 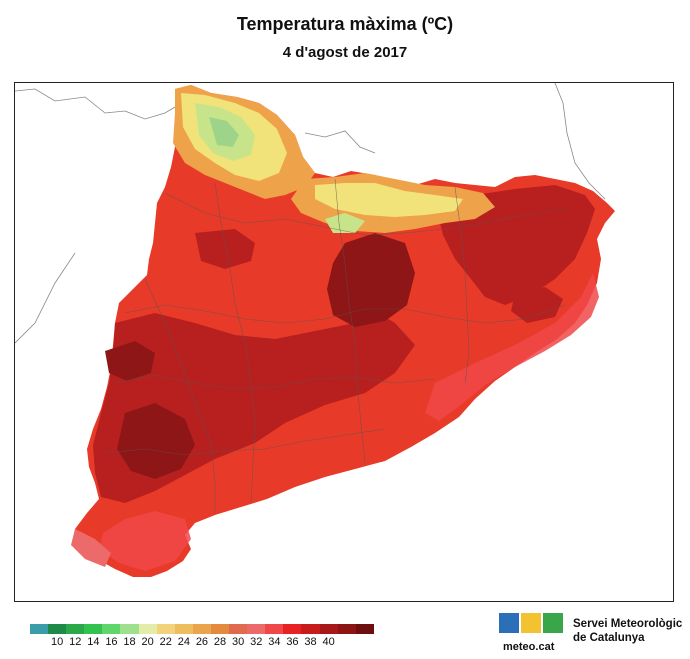 I want to click on agency-name: Servei Meteorològic de Catalunya, so click(x=627, y=631).